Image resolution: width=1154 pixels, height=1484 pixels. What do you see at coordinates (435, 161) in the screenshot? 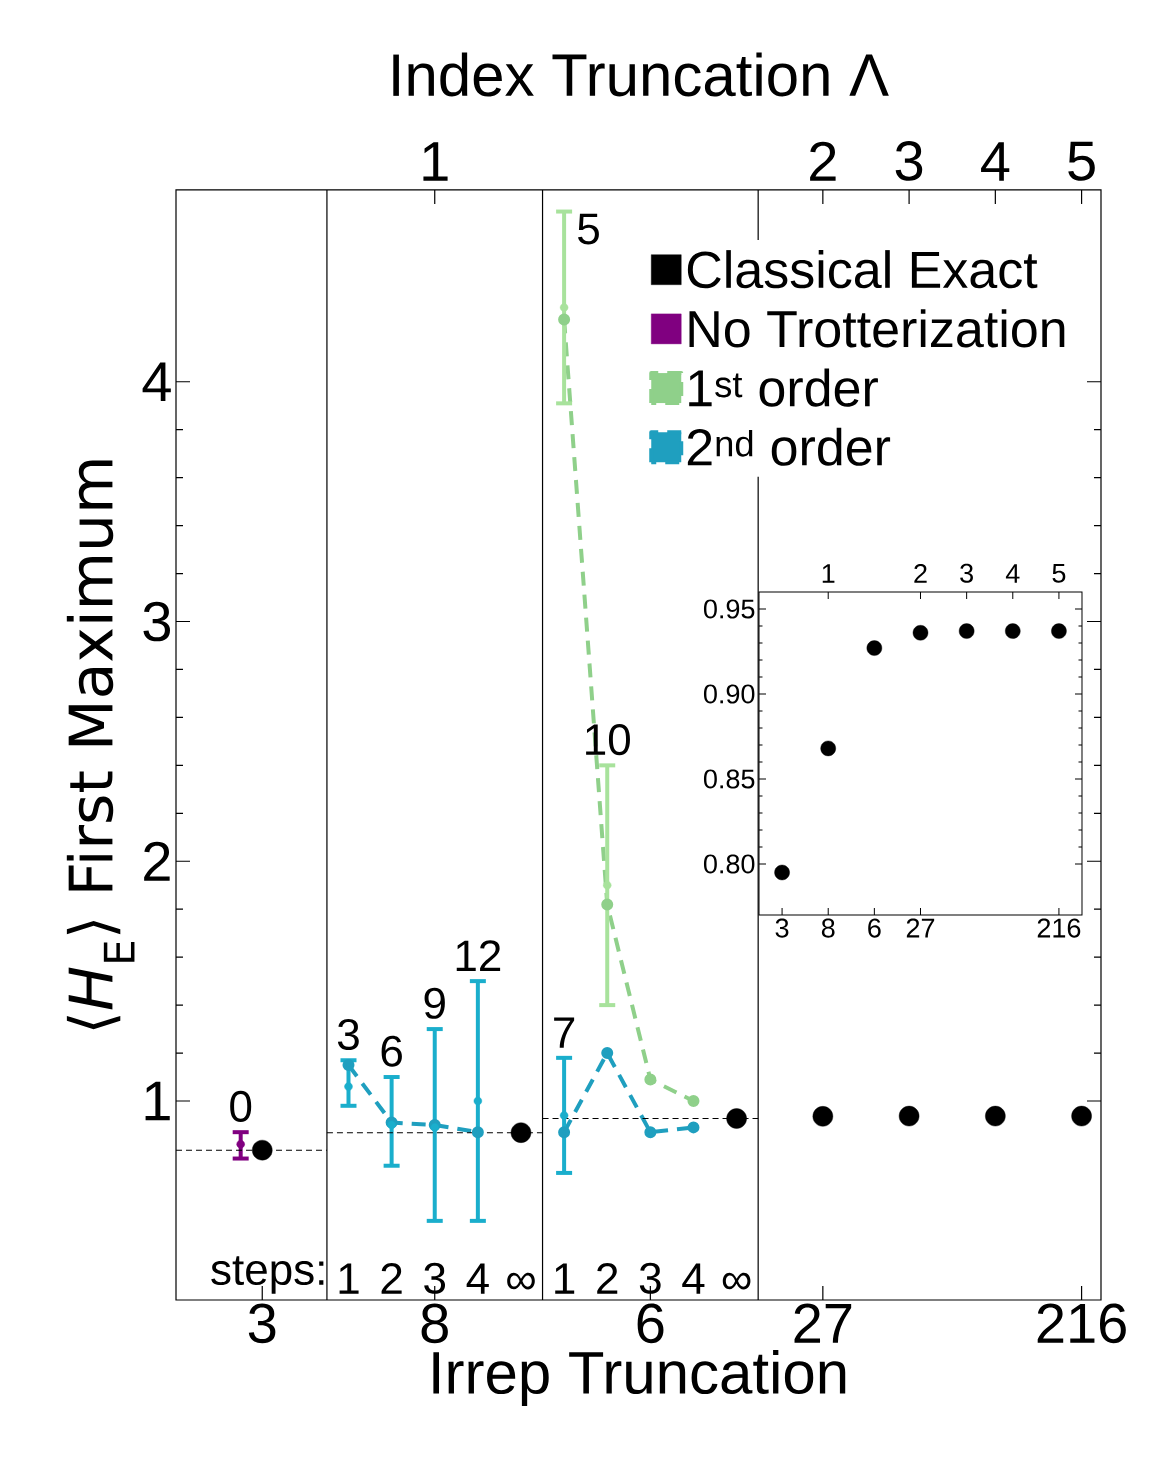
I see `text: 1` at bounding box center [435, 161].